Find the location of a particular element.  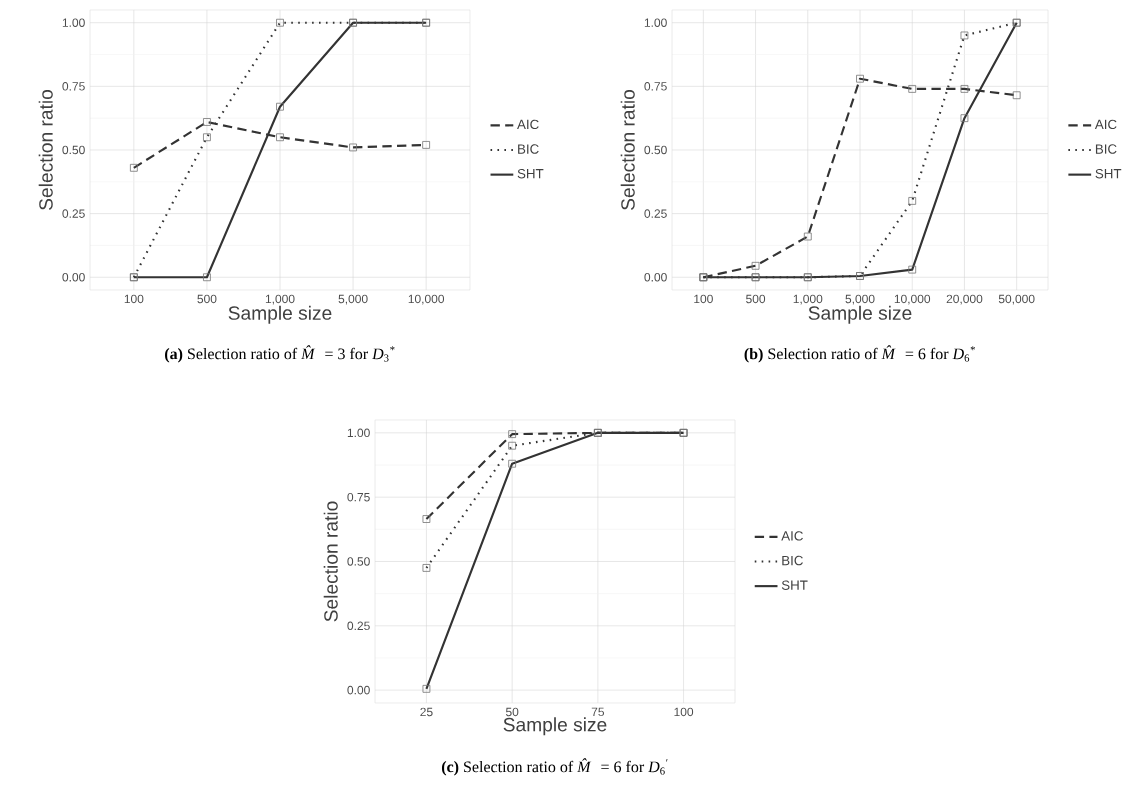

x-tick-label: 50 is located at coordinates (512, 712).